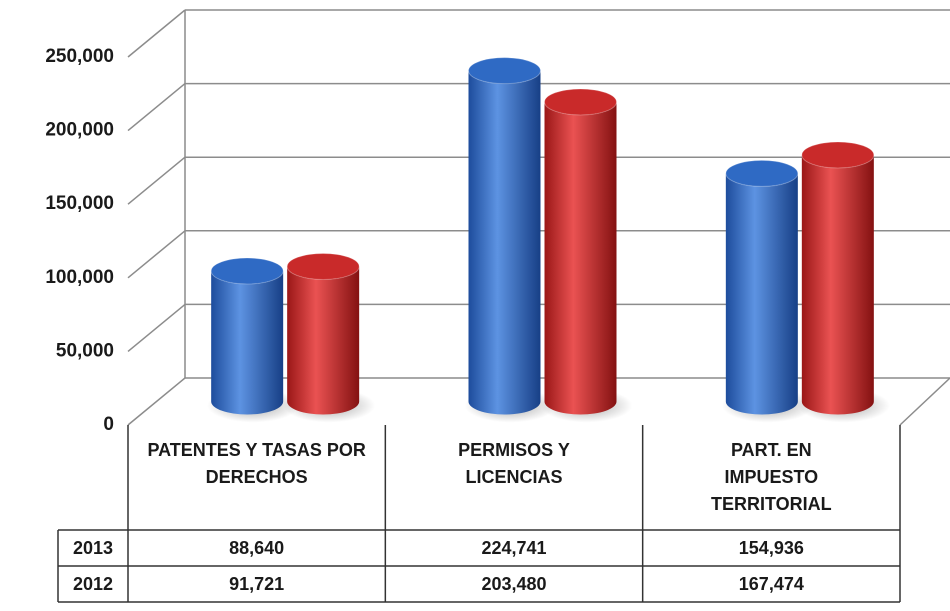 This screenshot has height=611, width=950. Describe the element at coordinates (256, 548) in the screenshot. I see `data-label: 88,640` at that location.